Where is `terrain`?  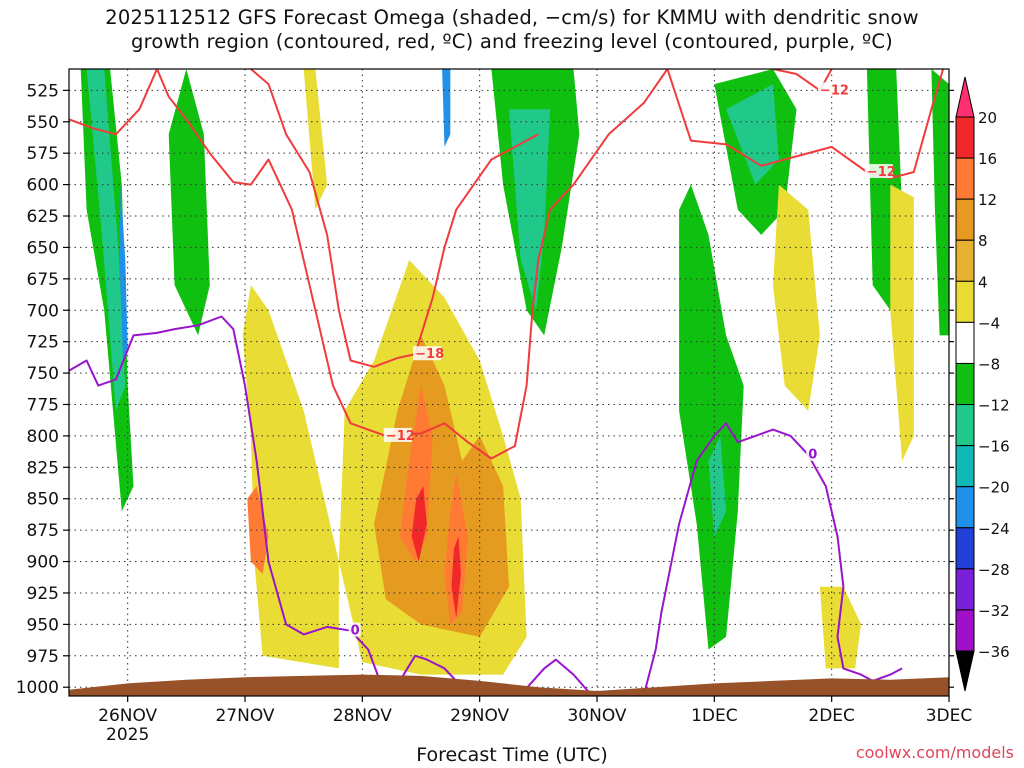
terrain is located at coordinates (509, 685).